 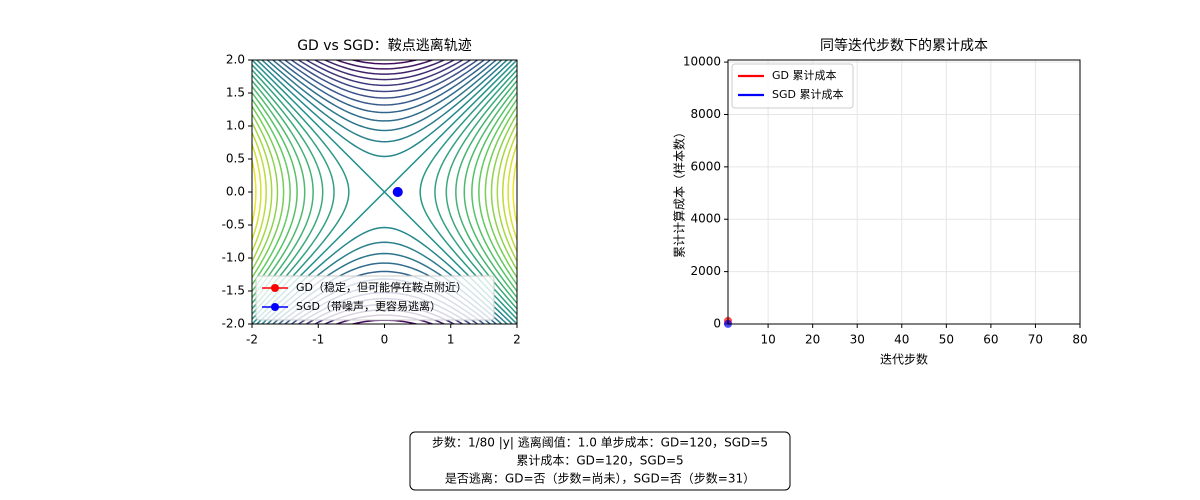 What do you see at coordinates (235, 126) in the screenshot?
I see `y-tick-label: 1.0` at bounding box center [235, 126].